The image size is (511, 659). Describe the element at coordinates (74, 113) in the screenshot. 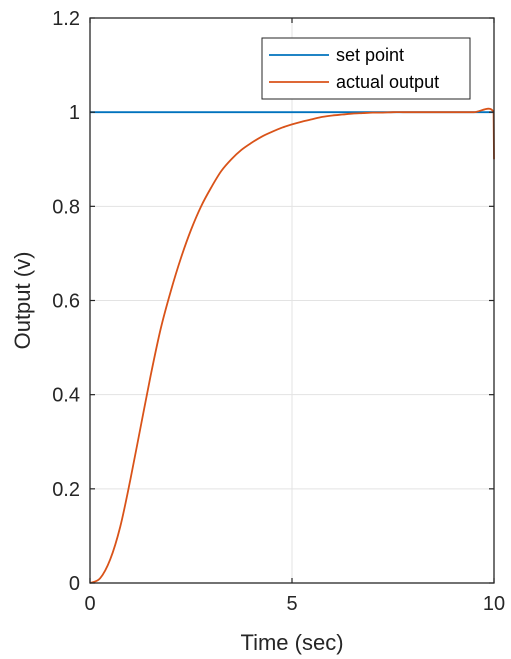

I see `y-tick-label: 1` at that location.